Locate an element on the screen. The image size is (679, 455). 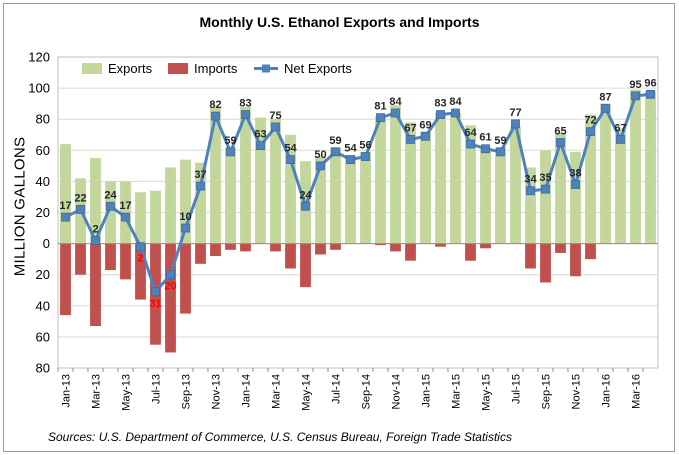
data-label: 72 is located at coordinates (590, 121).